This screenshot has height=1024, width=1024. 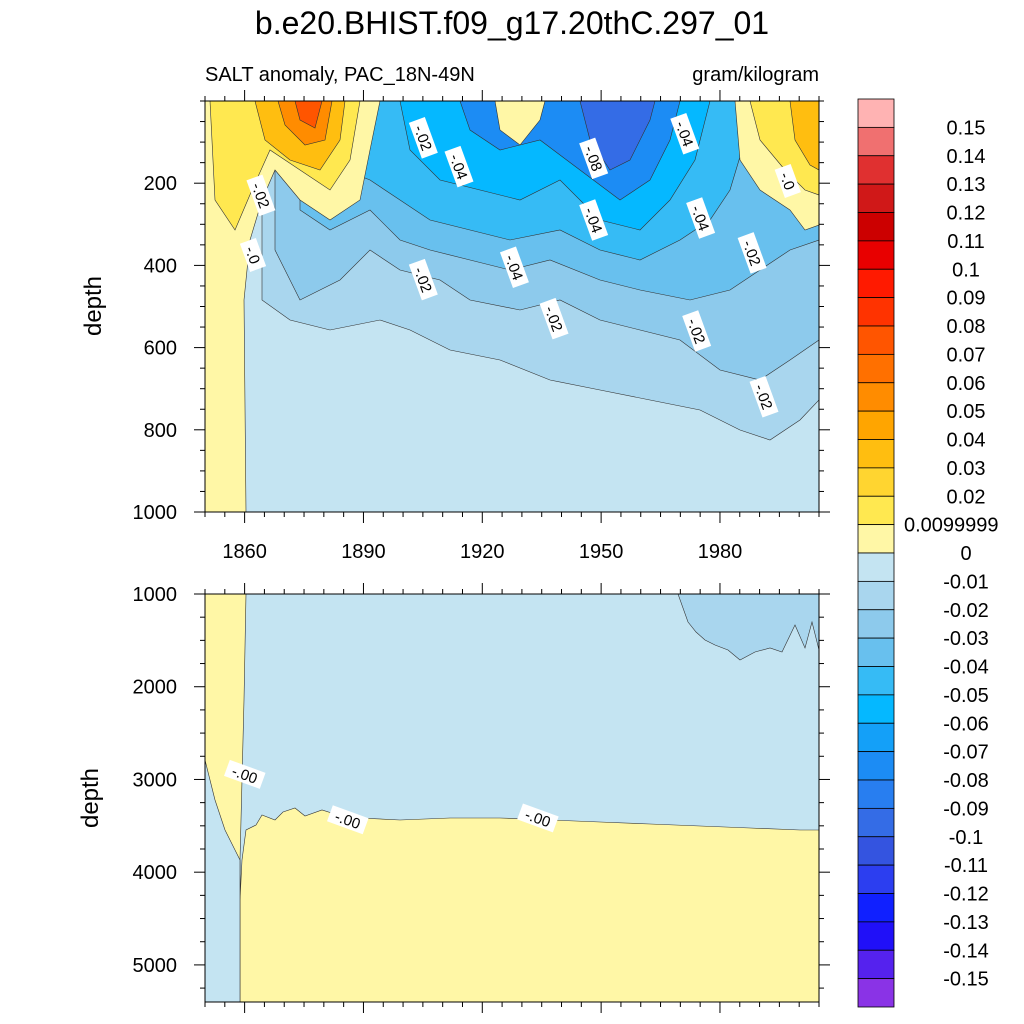 I want to click on colorbar-label: -0.14, so click(x=966, y=951).